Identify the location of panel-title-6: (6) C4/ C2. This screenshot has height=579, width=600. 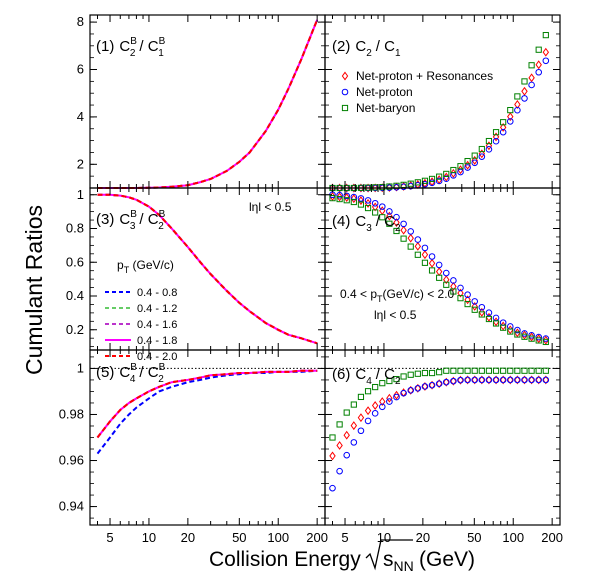
(366, 376).